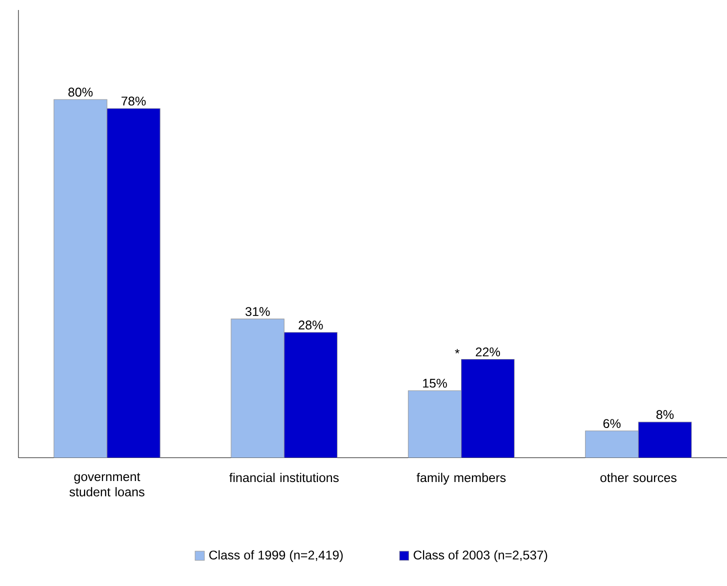 This screenshot has width=727, height=586. Describe the element at coordinates (107, 484) in the screenshot. I see `x-tick-label: government student loans` at that location.